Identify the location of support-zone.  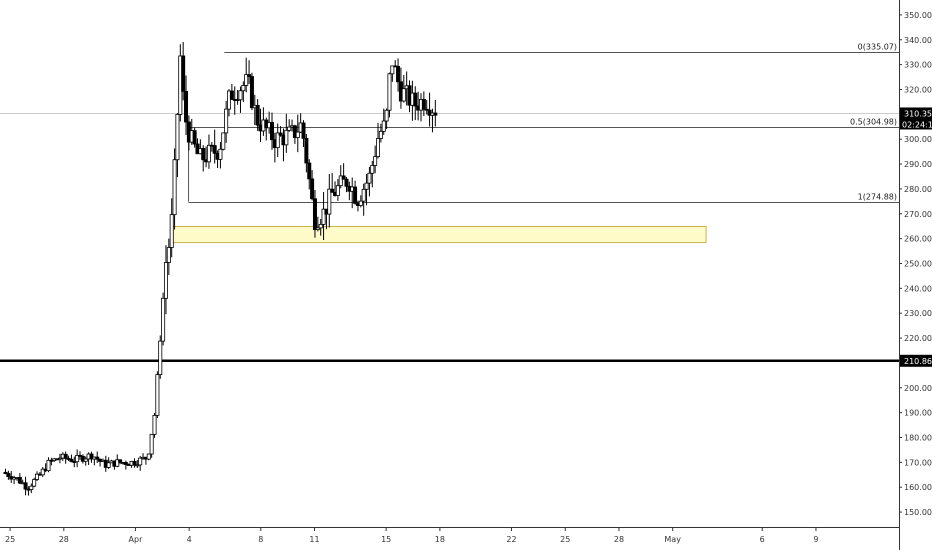
(438, 234).